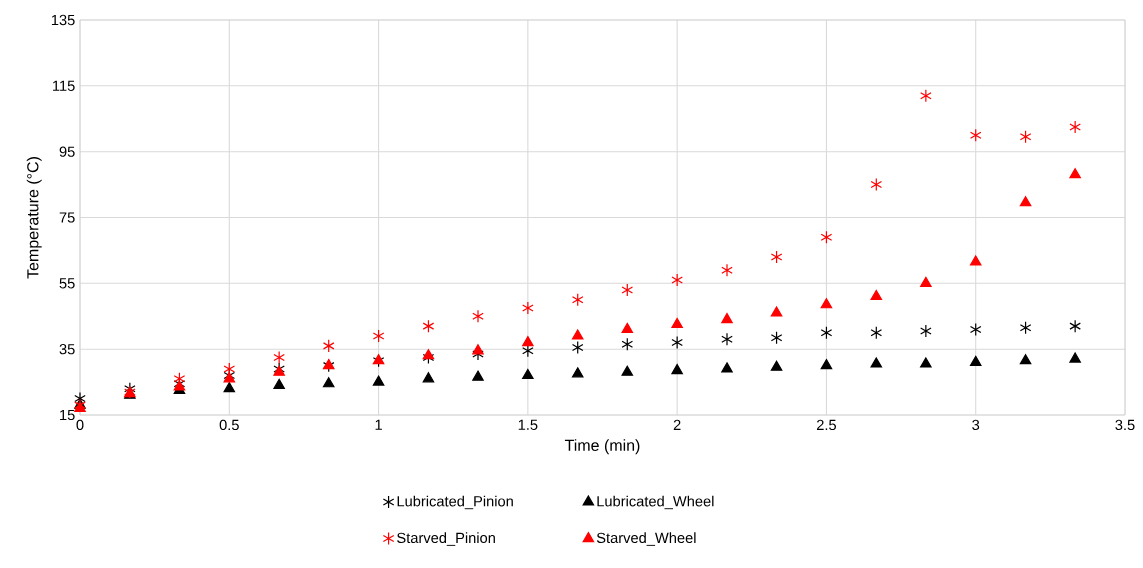  Describe the element at coordinates (976, 425) in the screenshot. I see `x-tick-label: 3` at that location.